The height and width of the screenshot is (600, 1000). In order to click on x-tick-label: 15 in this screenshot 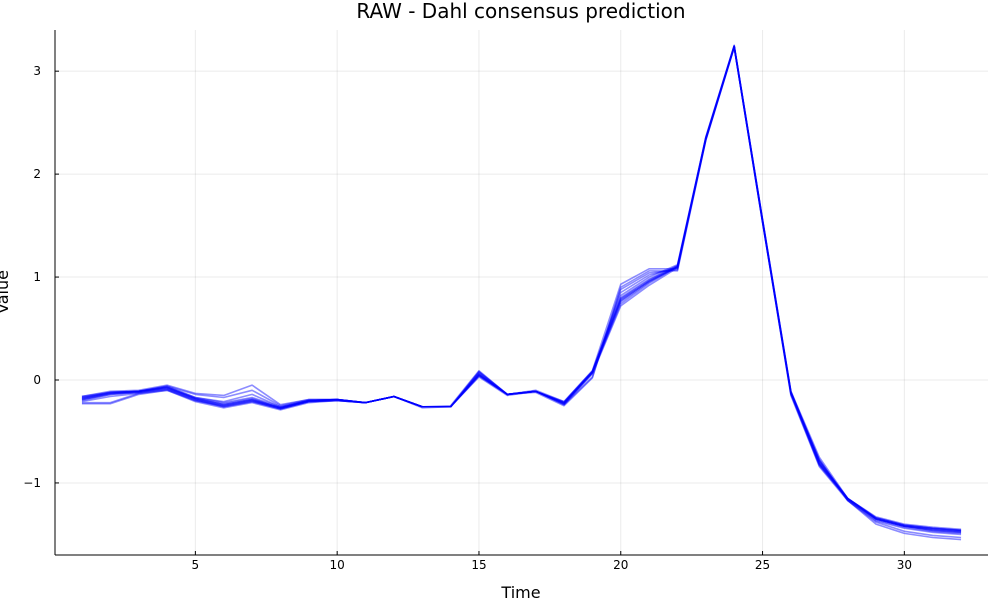, I will do `click(478, 565)`.